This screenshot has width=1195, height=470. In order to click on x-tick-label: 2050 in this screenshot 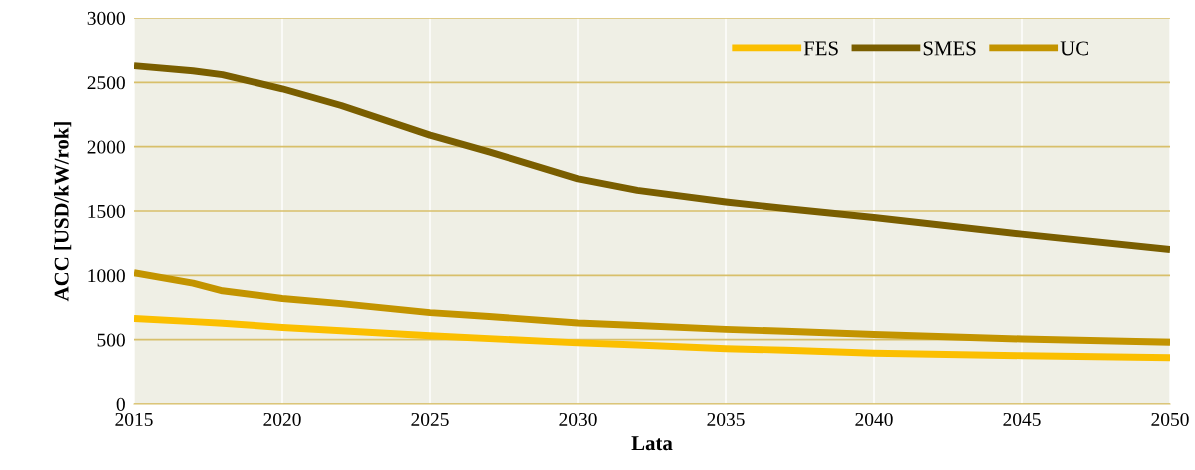, I will do `click(1170, 419)`.